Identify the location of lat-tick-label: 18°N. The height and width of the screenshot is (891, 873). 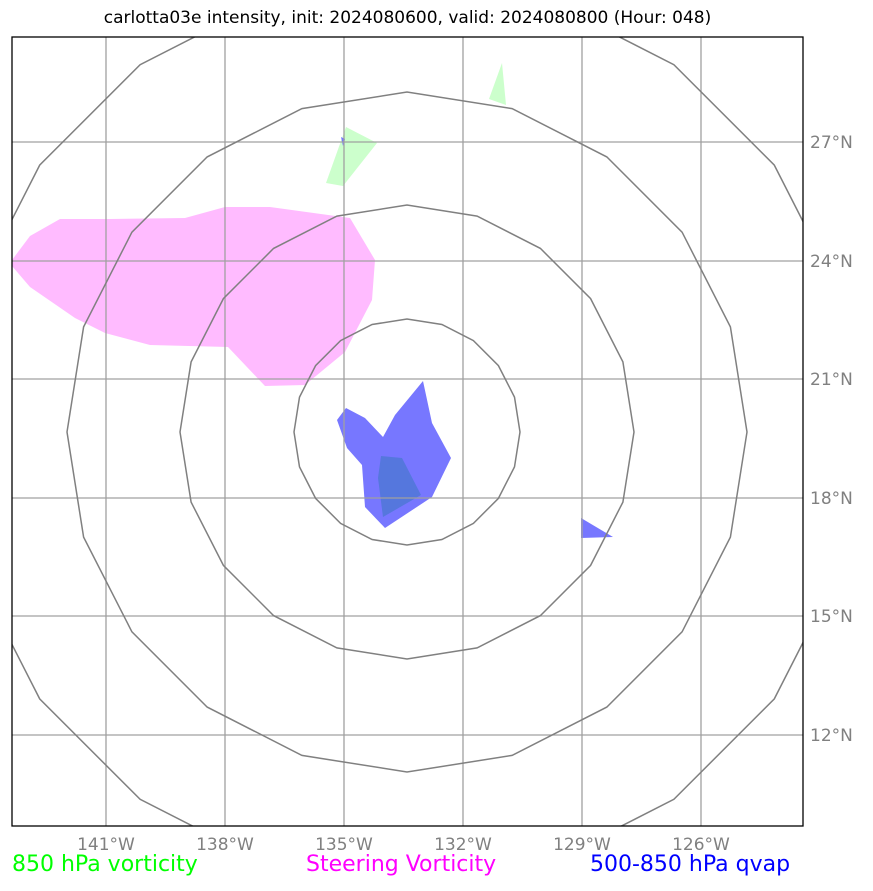
(831, 499).